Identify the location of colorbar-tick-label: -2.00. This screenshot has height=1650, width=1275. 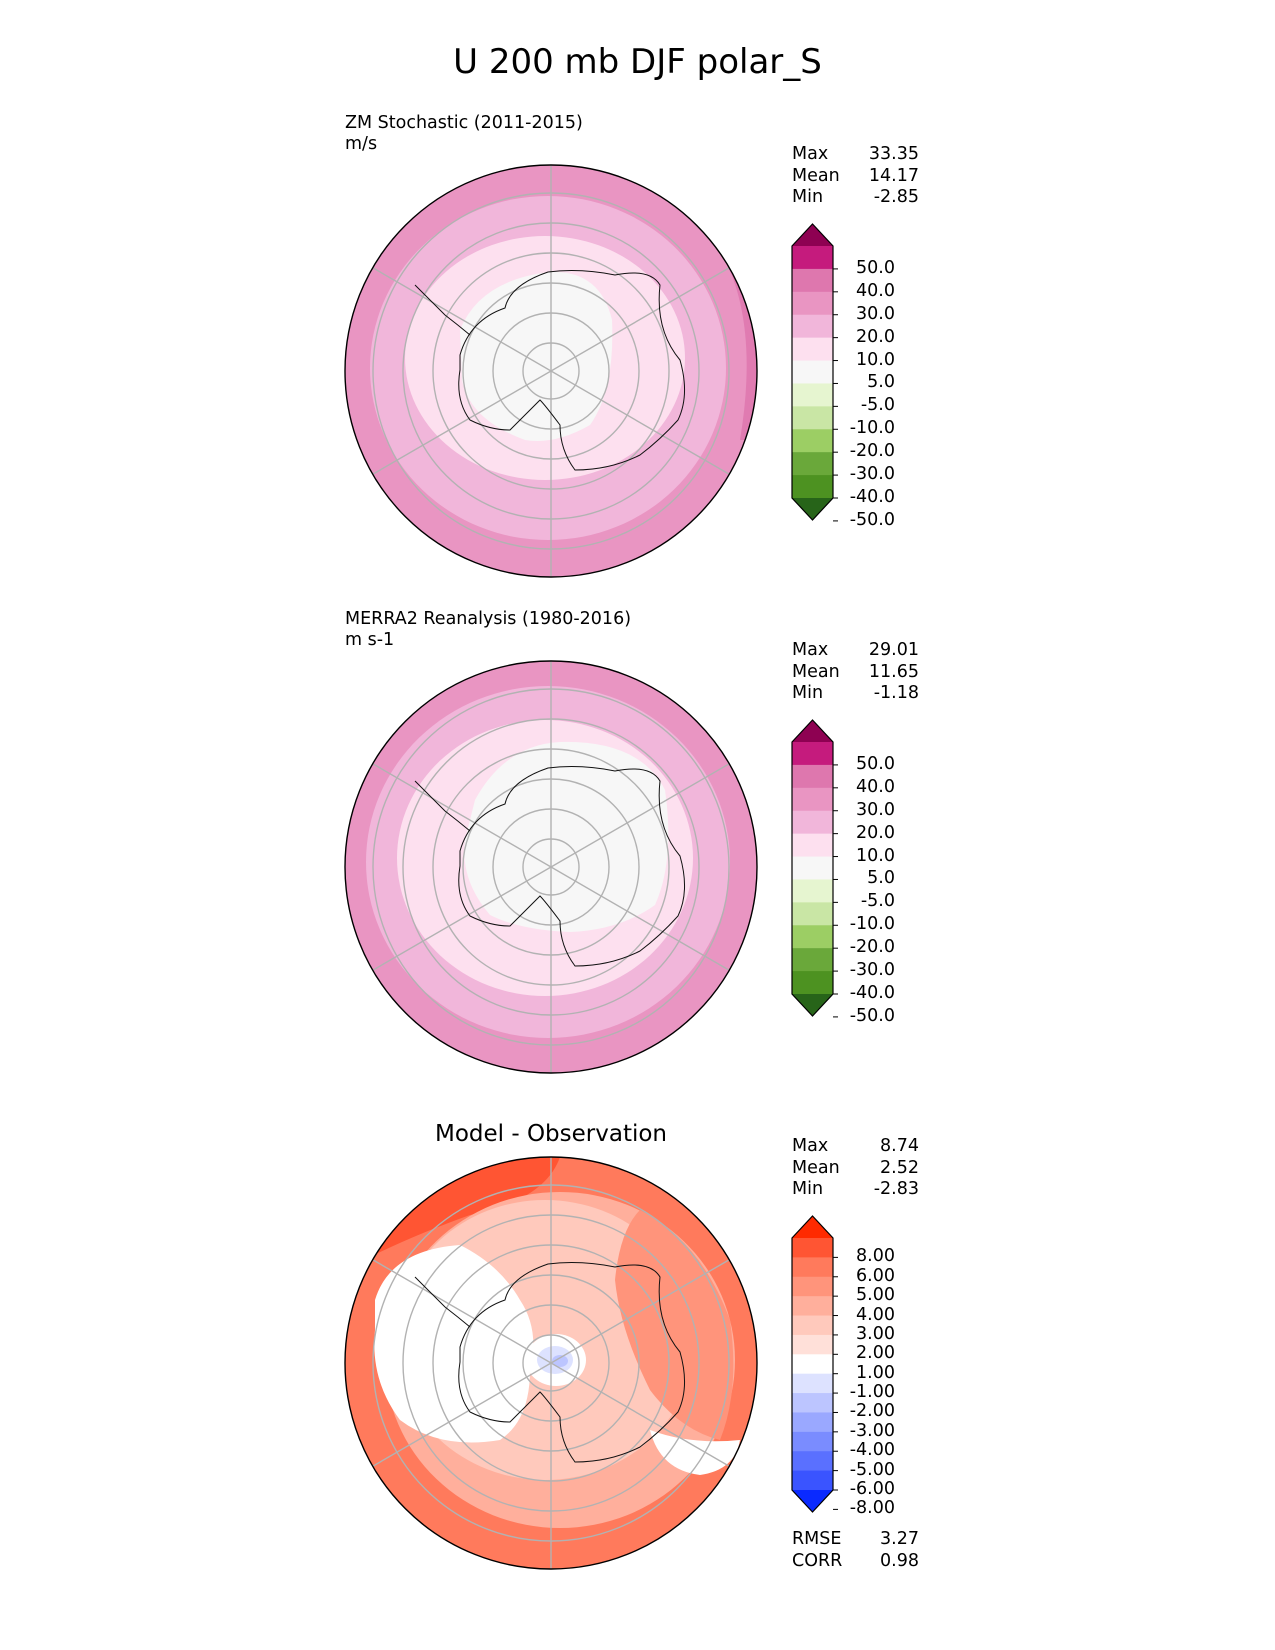
(872, 1411).